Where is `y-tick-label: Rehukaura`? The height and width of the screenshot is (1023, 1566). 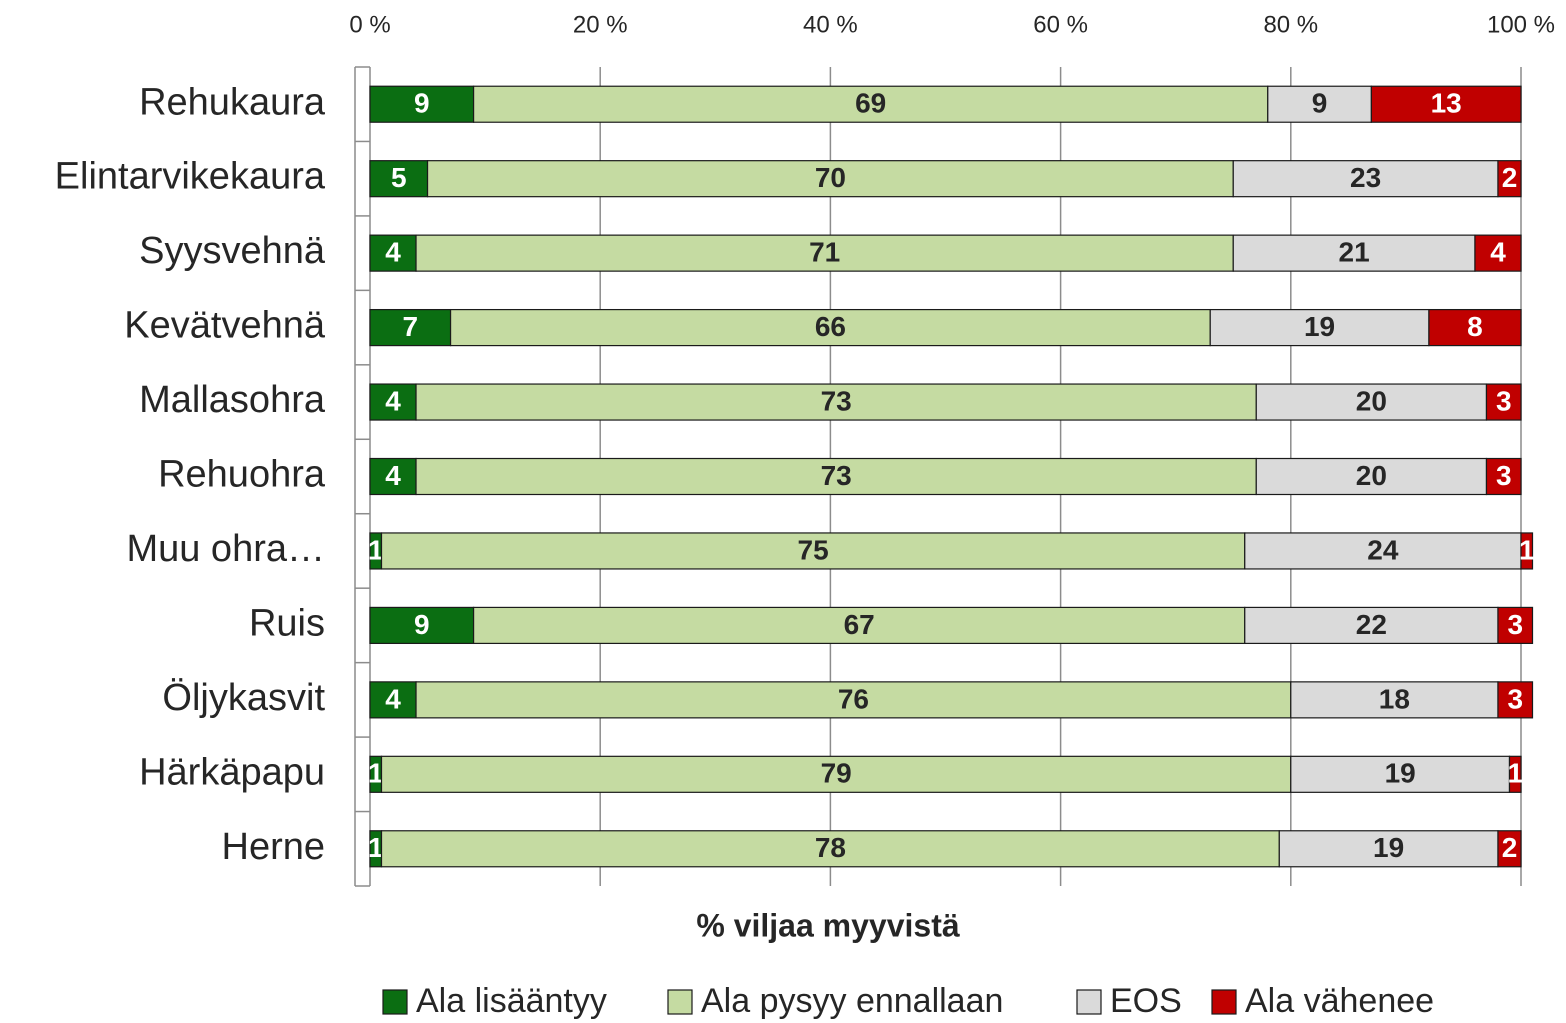 y-tick-label: Rehukaura is located at coordinates (232, 102).